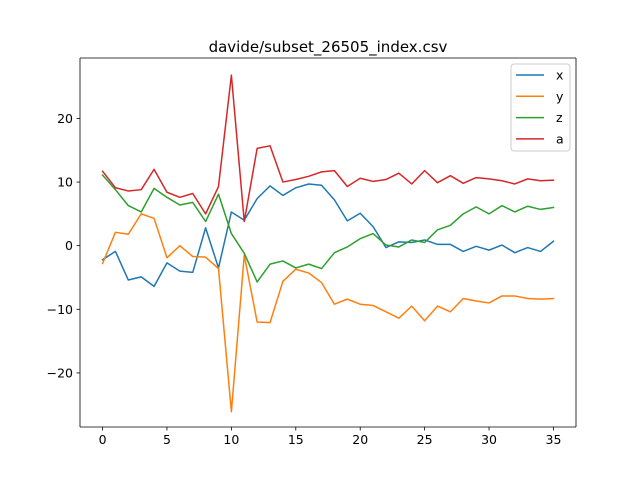  What do you see at coordinates (65, 182) in the screenshot?
I see `y-tick-label: 10` at bounding box center [65, 182].